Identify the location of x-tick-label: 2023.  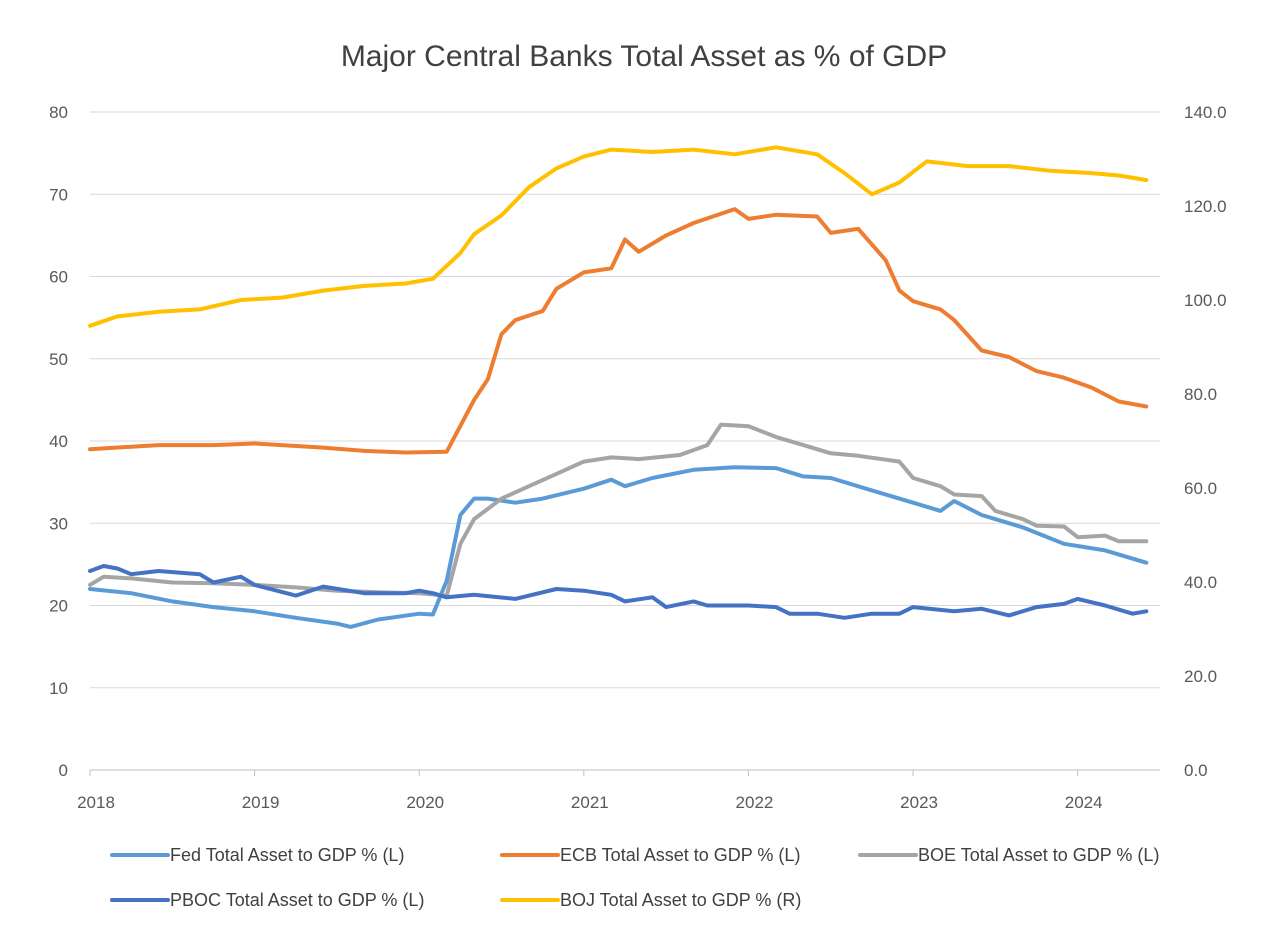
(919, 802).